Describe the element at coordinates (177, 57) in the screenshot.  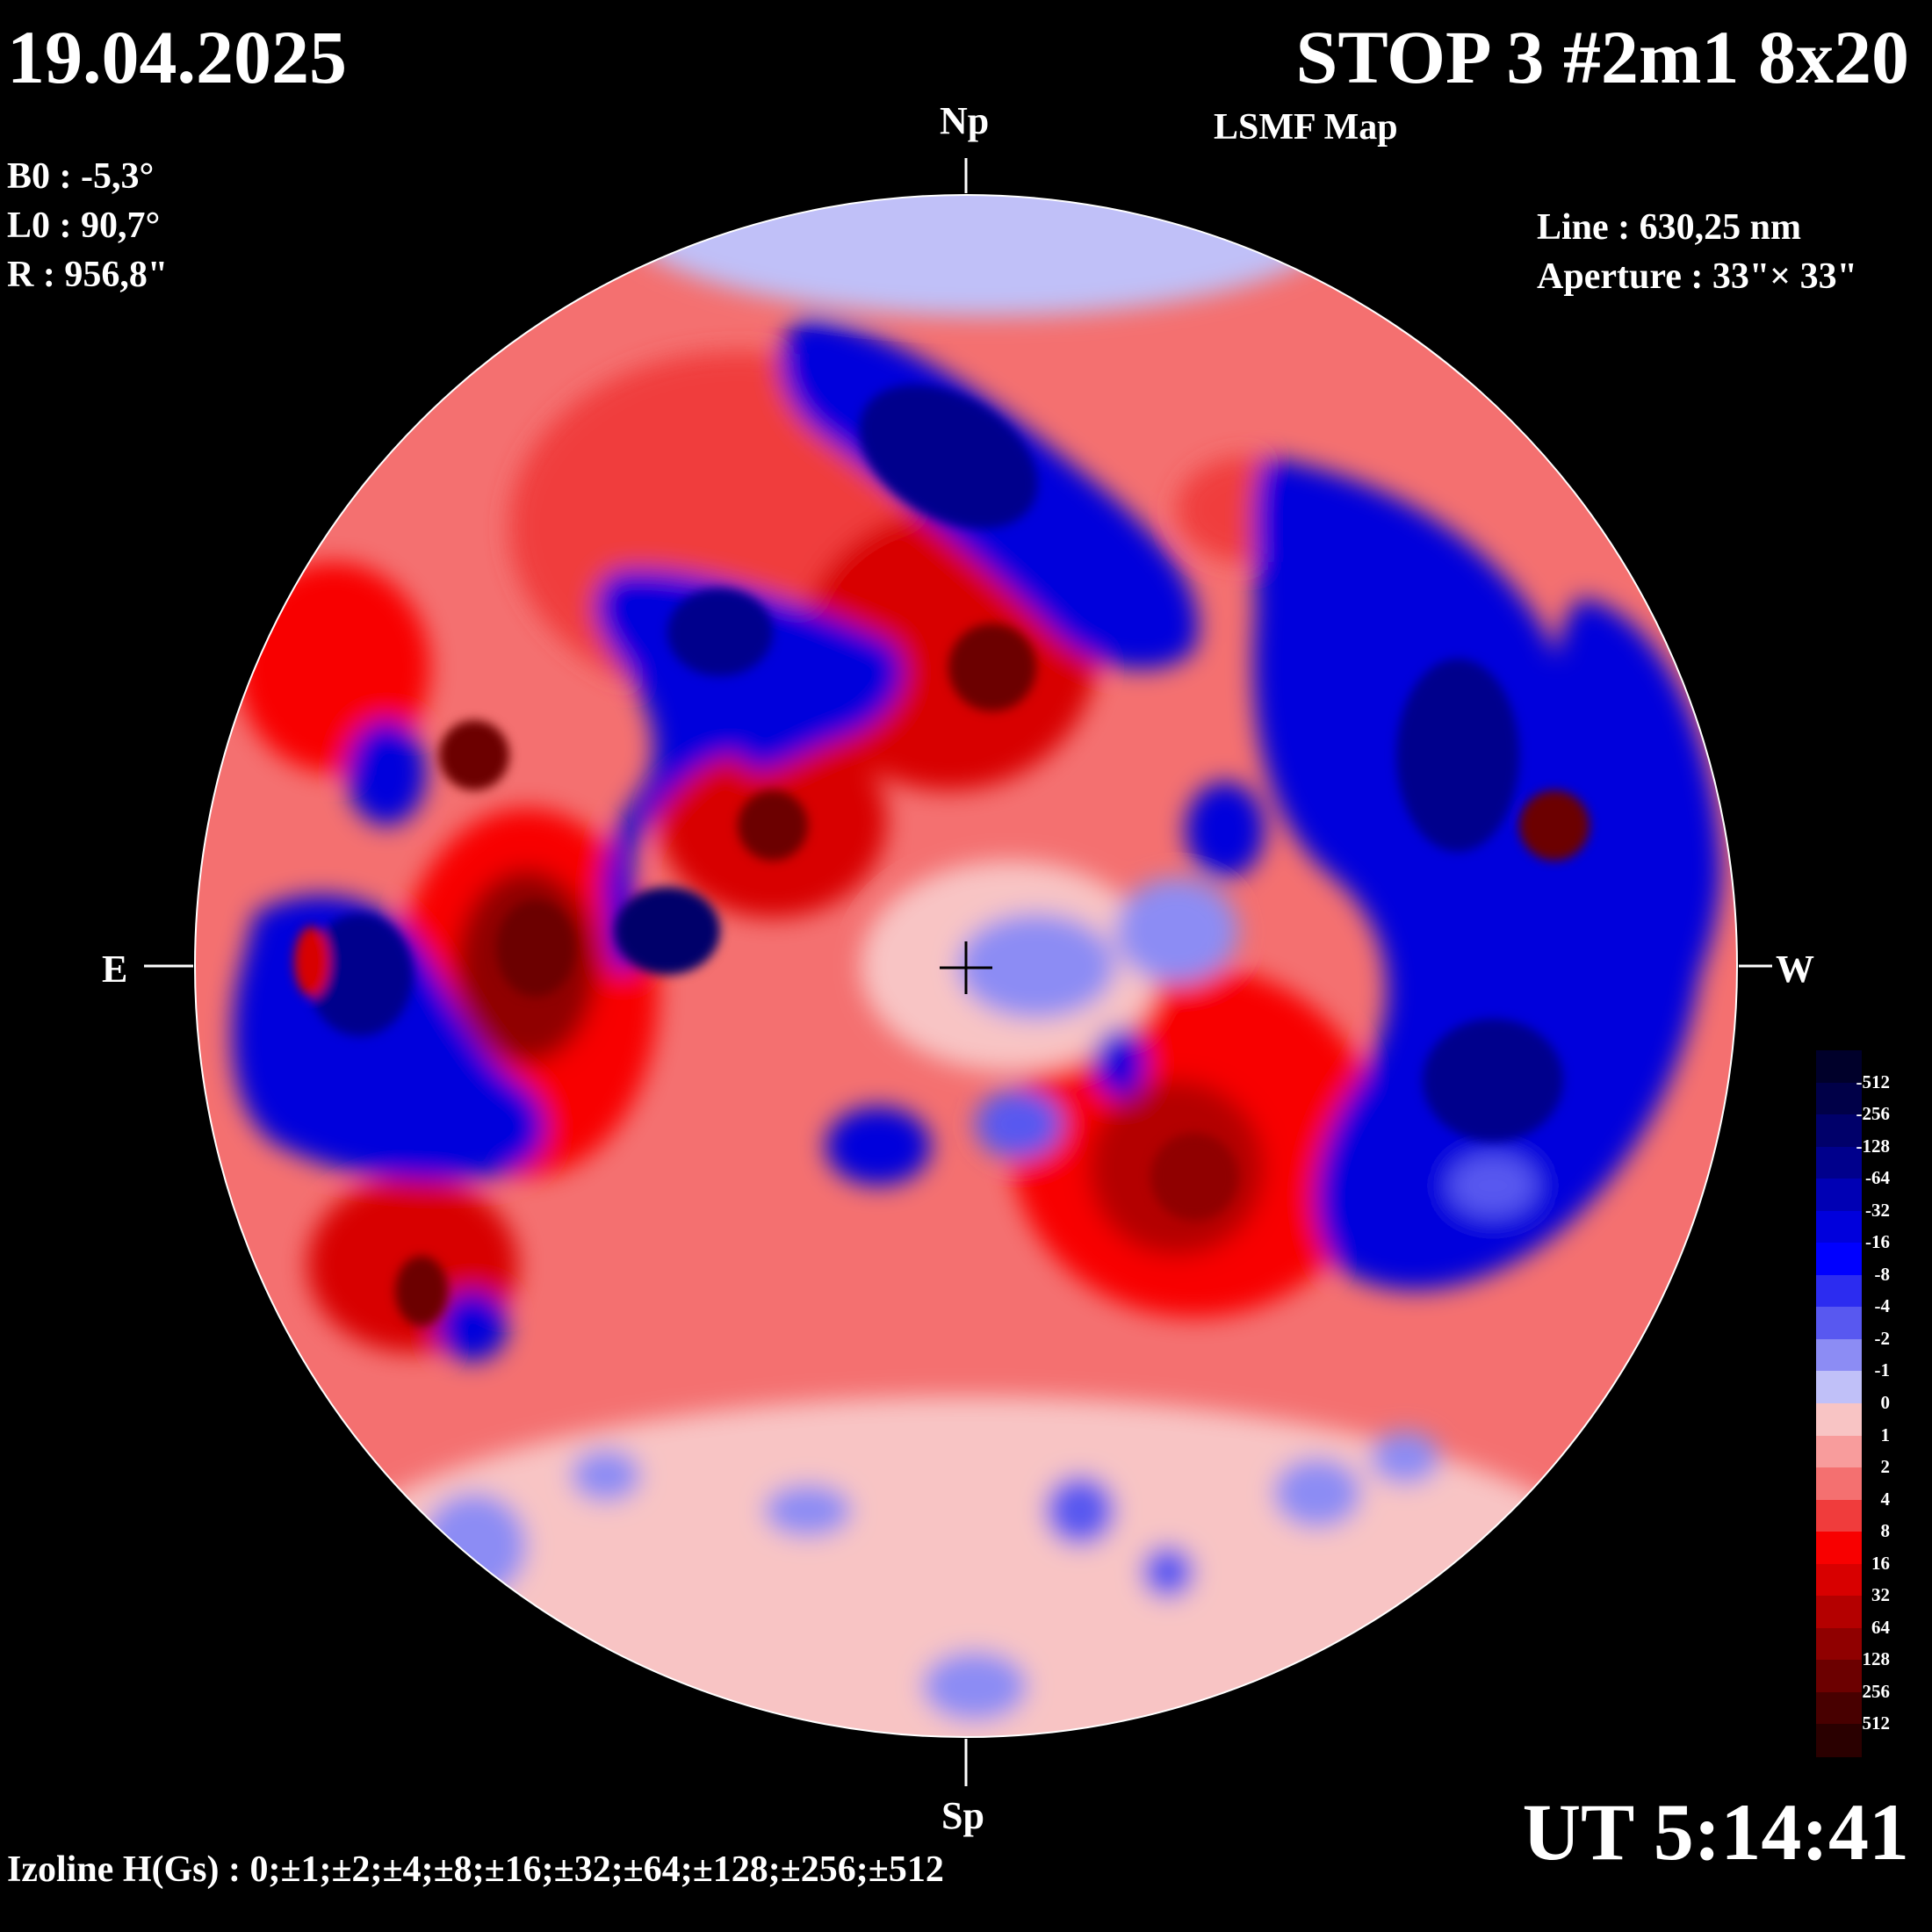
I see `observation-date: 19.04.2025` at that location.